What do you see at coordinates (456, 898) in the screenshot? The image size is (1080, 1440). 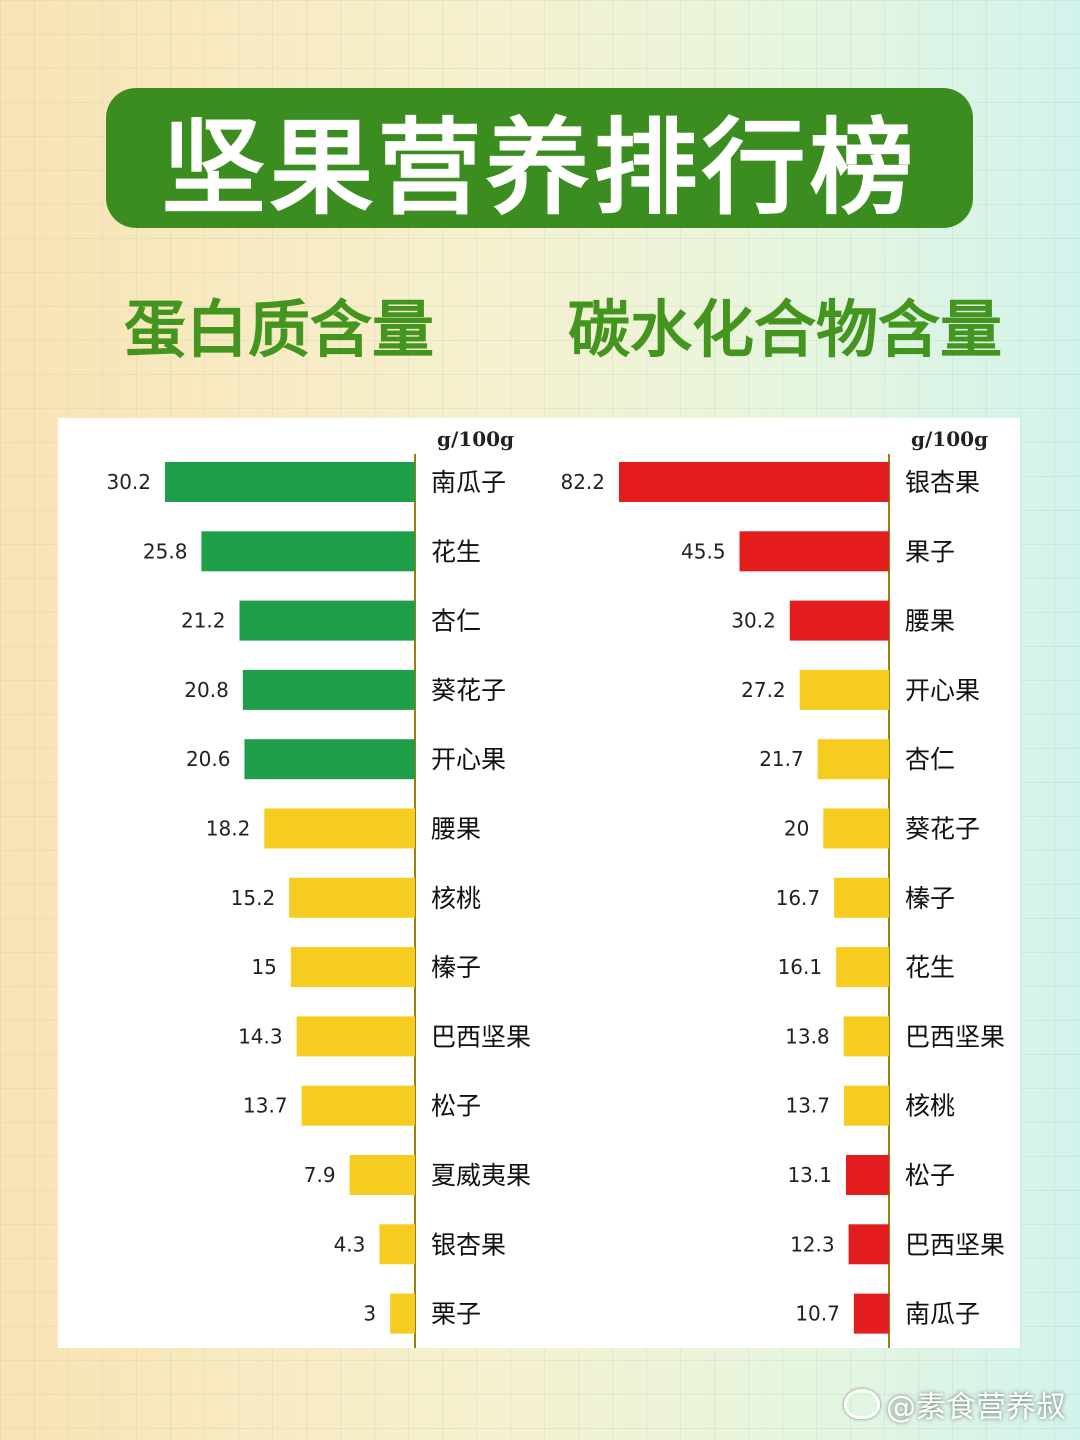 I see `category-label-protein-6: 核桃` at bounding box center [456, 898].